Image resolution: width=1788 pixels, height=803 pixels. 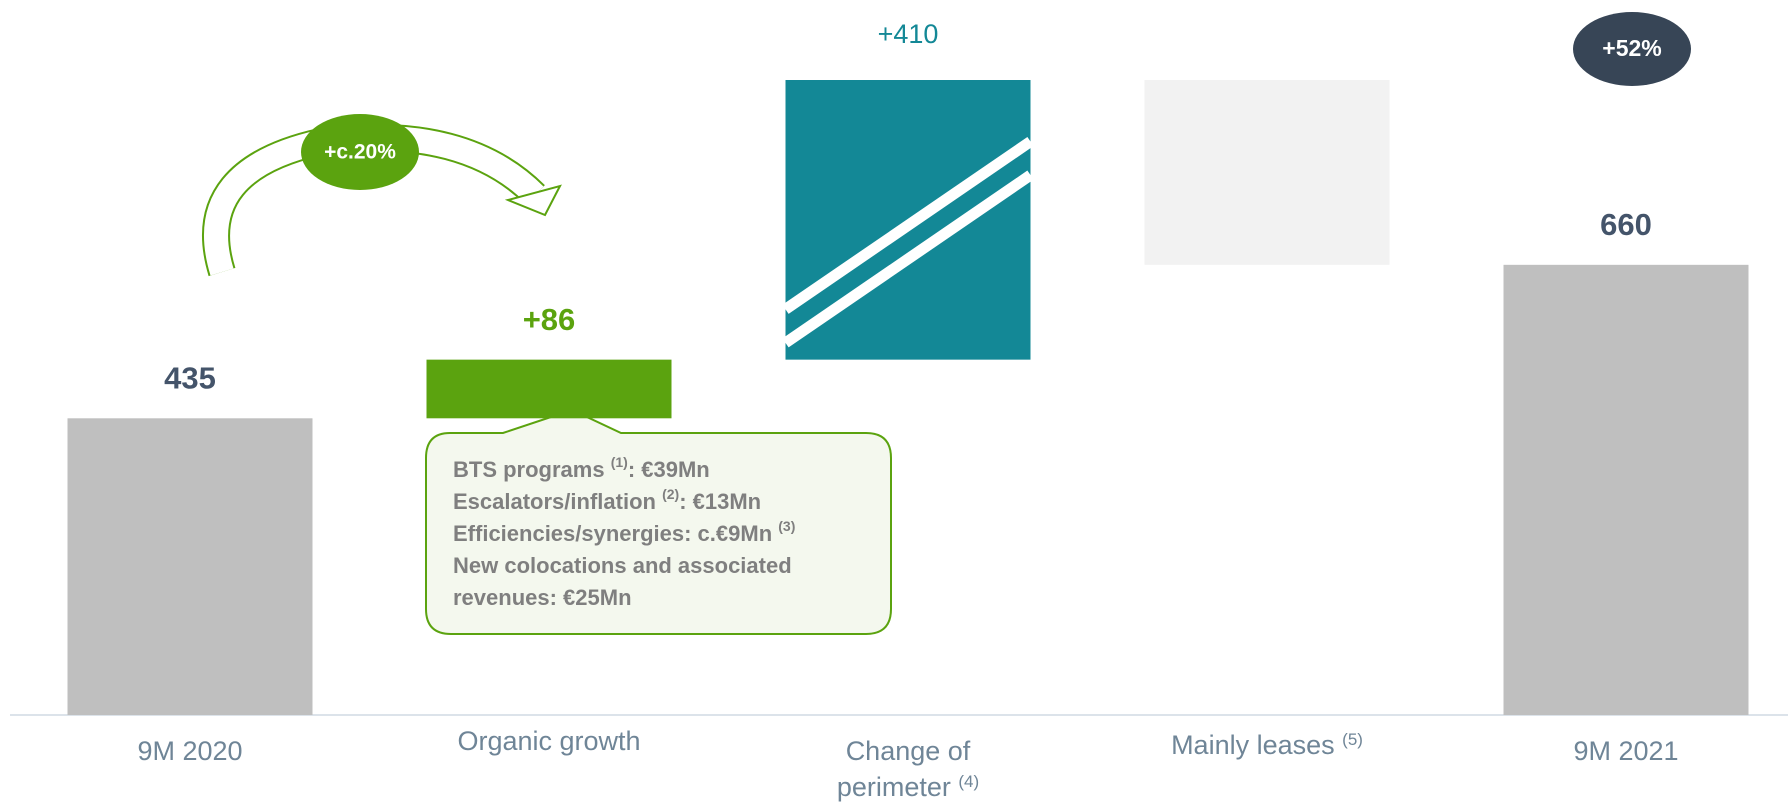 What do you see at coordinates (190, 751) in the screenshot?
I see `category-label: 9M 2020` at bounding box center [190, 751].